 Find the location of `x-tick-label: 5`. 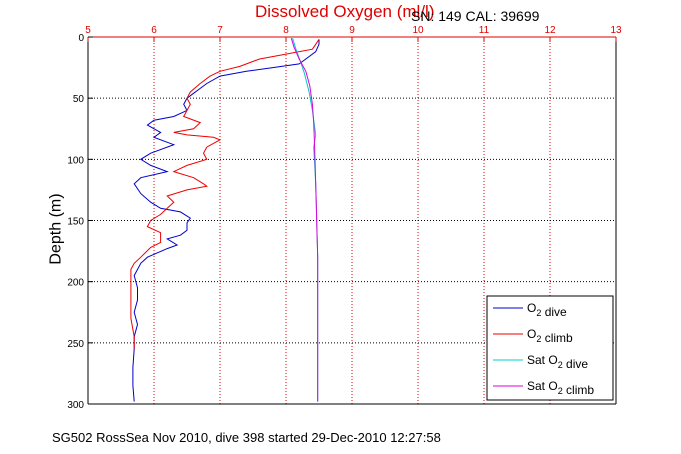

x-tick-label: 5 is located at coordinates (88, 30).